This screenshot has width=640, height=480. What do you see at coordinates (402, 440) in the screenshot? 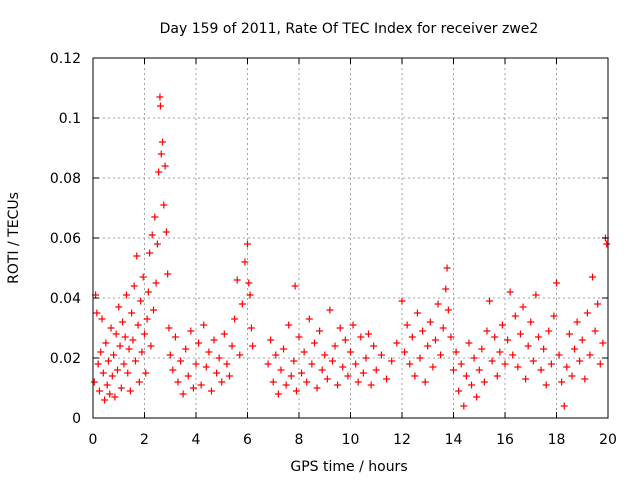
I see `x-tick-label: 12` at bounding box center [402, 440].